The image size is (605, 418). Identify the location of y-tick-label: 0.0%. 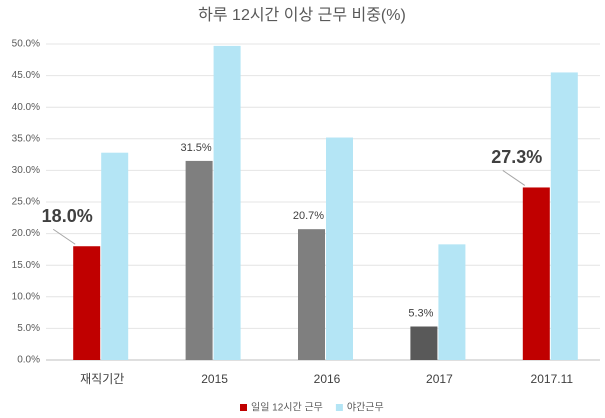
(28, 360).